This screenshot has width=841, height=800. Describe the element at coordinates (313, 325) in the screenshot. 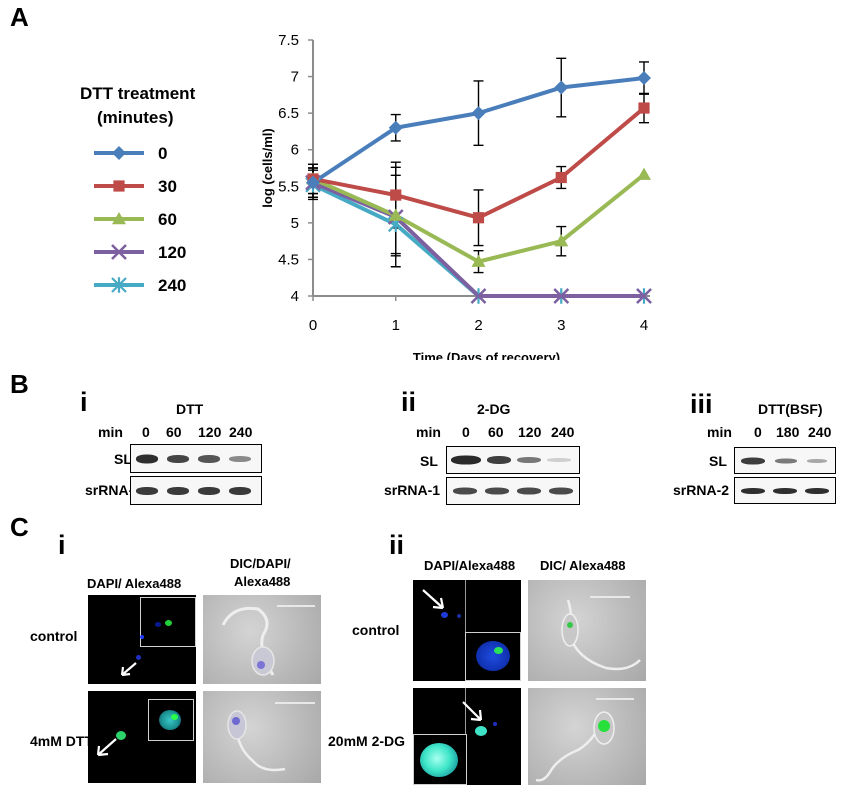

I see `x-tick-label: 0` at that location.